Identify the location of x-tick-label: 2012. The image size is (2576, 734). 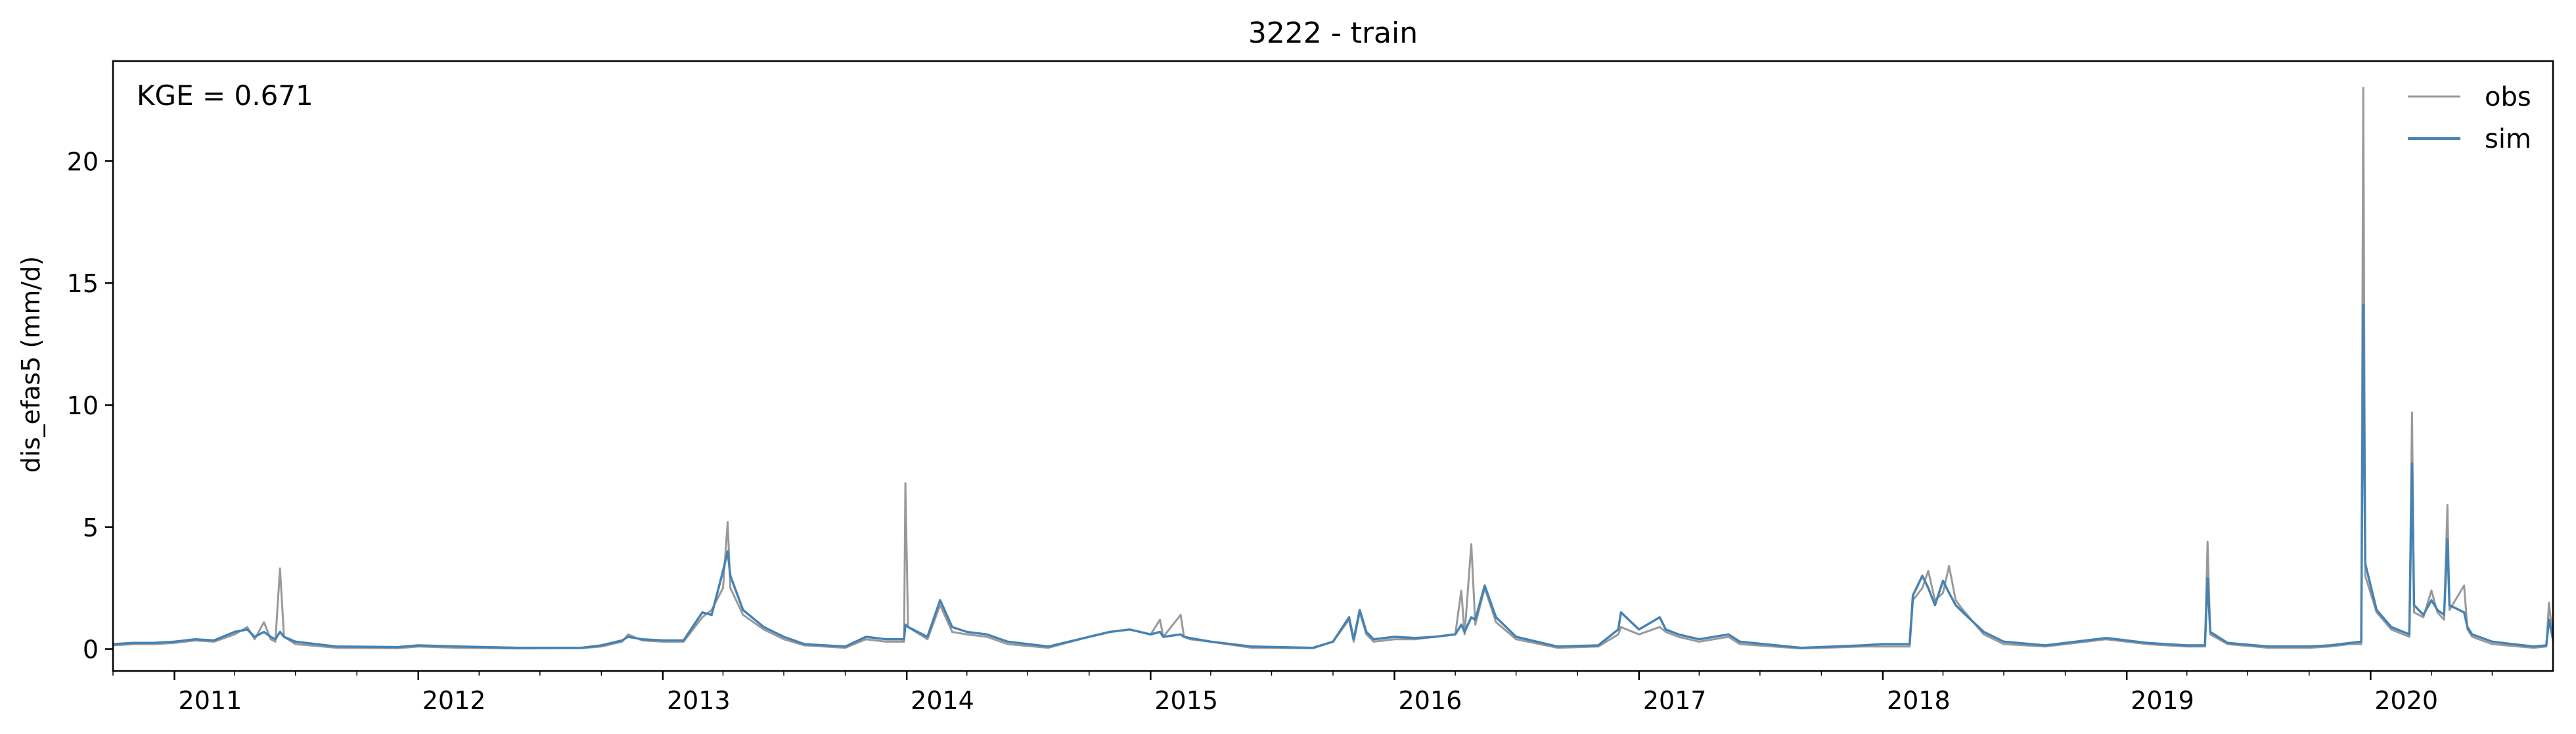
(454, 700).